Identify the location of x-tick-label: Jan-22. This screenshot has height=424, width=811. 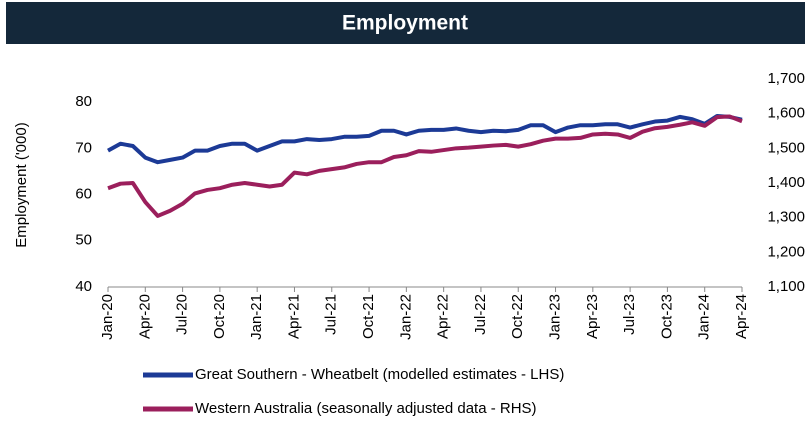
(405, 317).